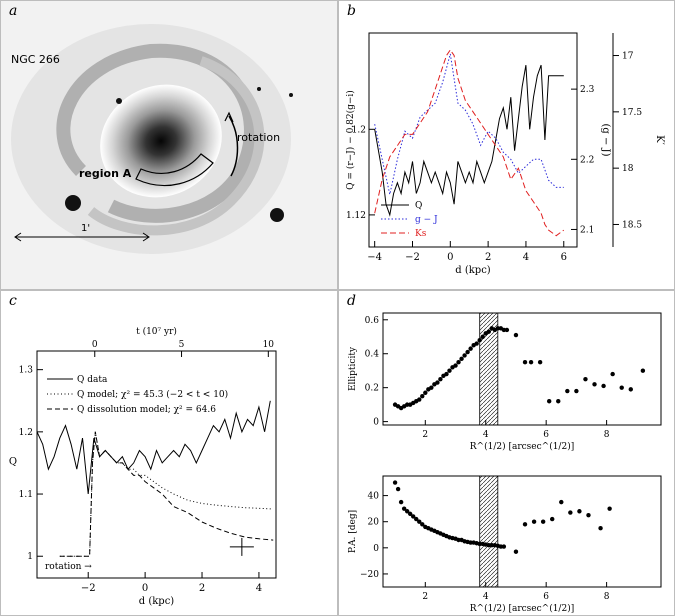  I want to click on panel-label-d: d, so click(351, 301).